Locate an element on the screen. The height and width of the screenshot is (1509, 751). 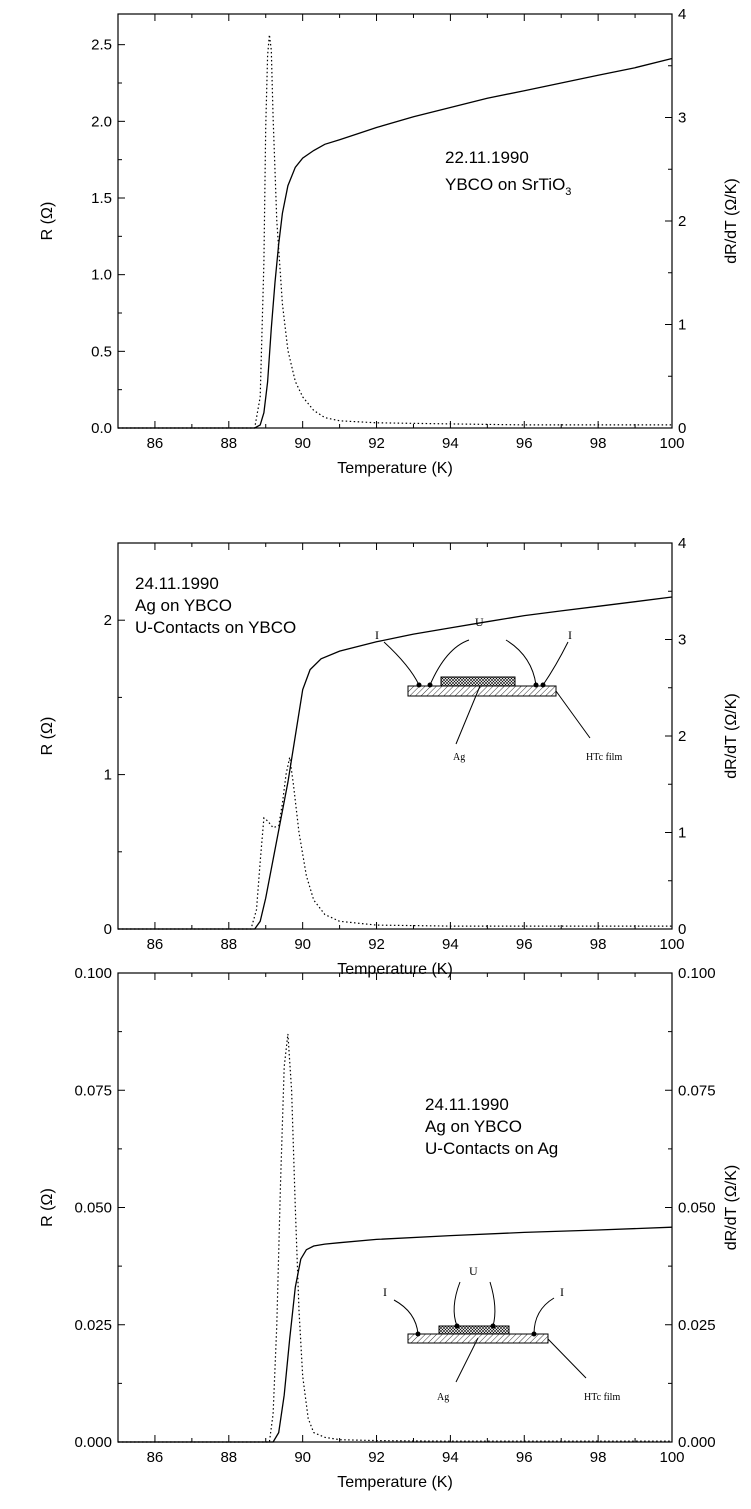
y-tick-label-left: 0 is located at coordinates (108, 929).